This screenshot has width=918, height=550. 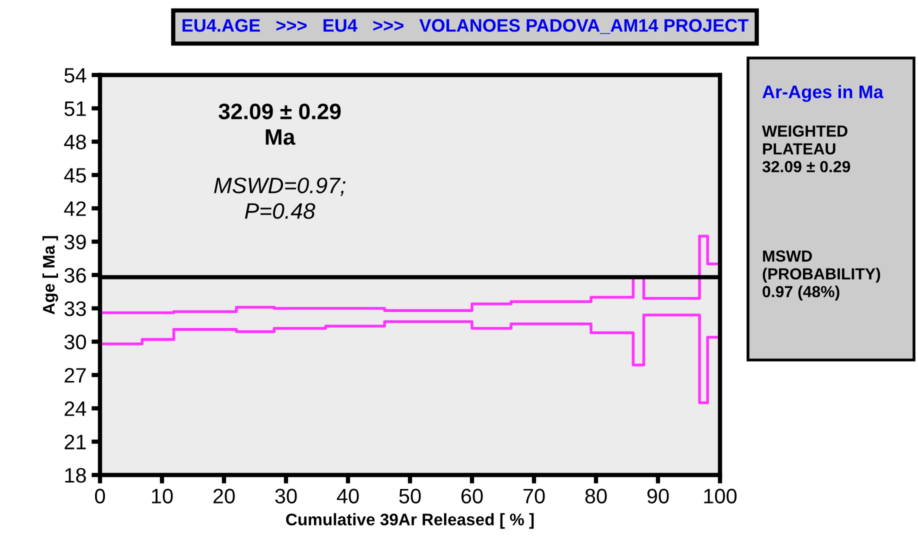 What do you see at coordinates (75, 275) in the screenshot?
I see `y-tick-label: 36` at bounding box center [75, 275].